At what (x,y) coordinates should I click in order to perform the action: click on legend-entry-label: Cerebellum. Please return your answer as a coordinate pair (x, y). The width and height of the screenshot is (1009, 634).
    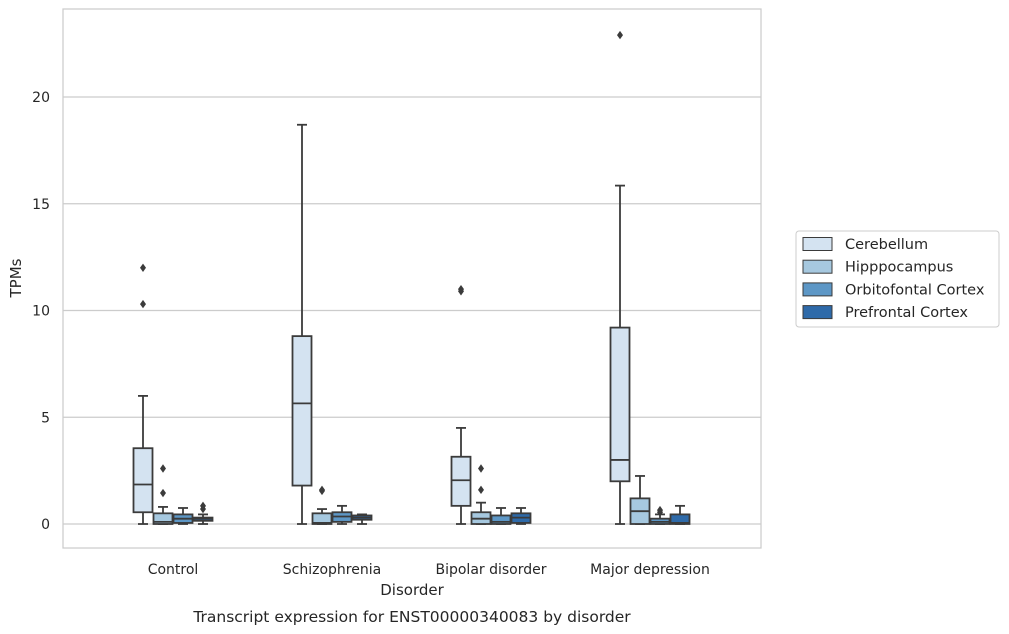
    Looking at the image, I should click on (886, 245).